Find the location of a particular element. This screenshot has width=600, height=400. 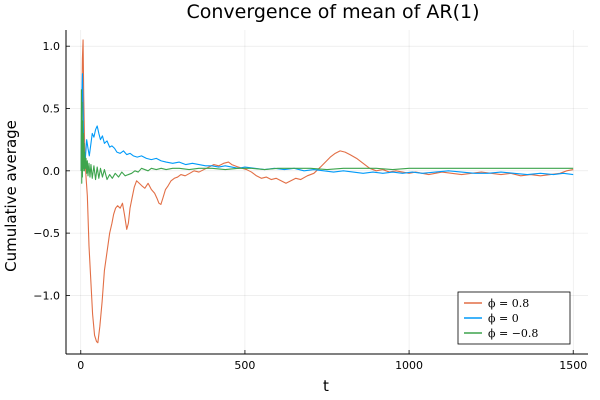

x-tick-label: 500 is located at coordinates (244, 365).